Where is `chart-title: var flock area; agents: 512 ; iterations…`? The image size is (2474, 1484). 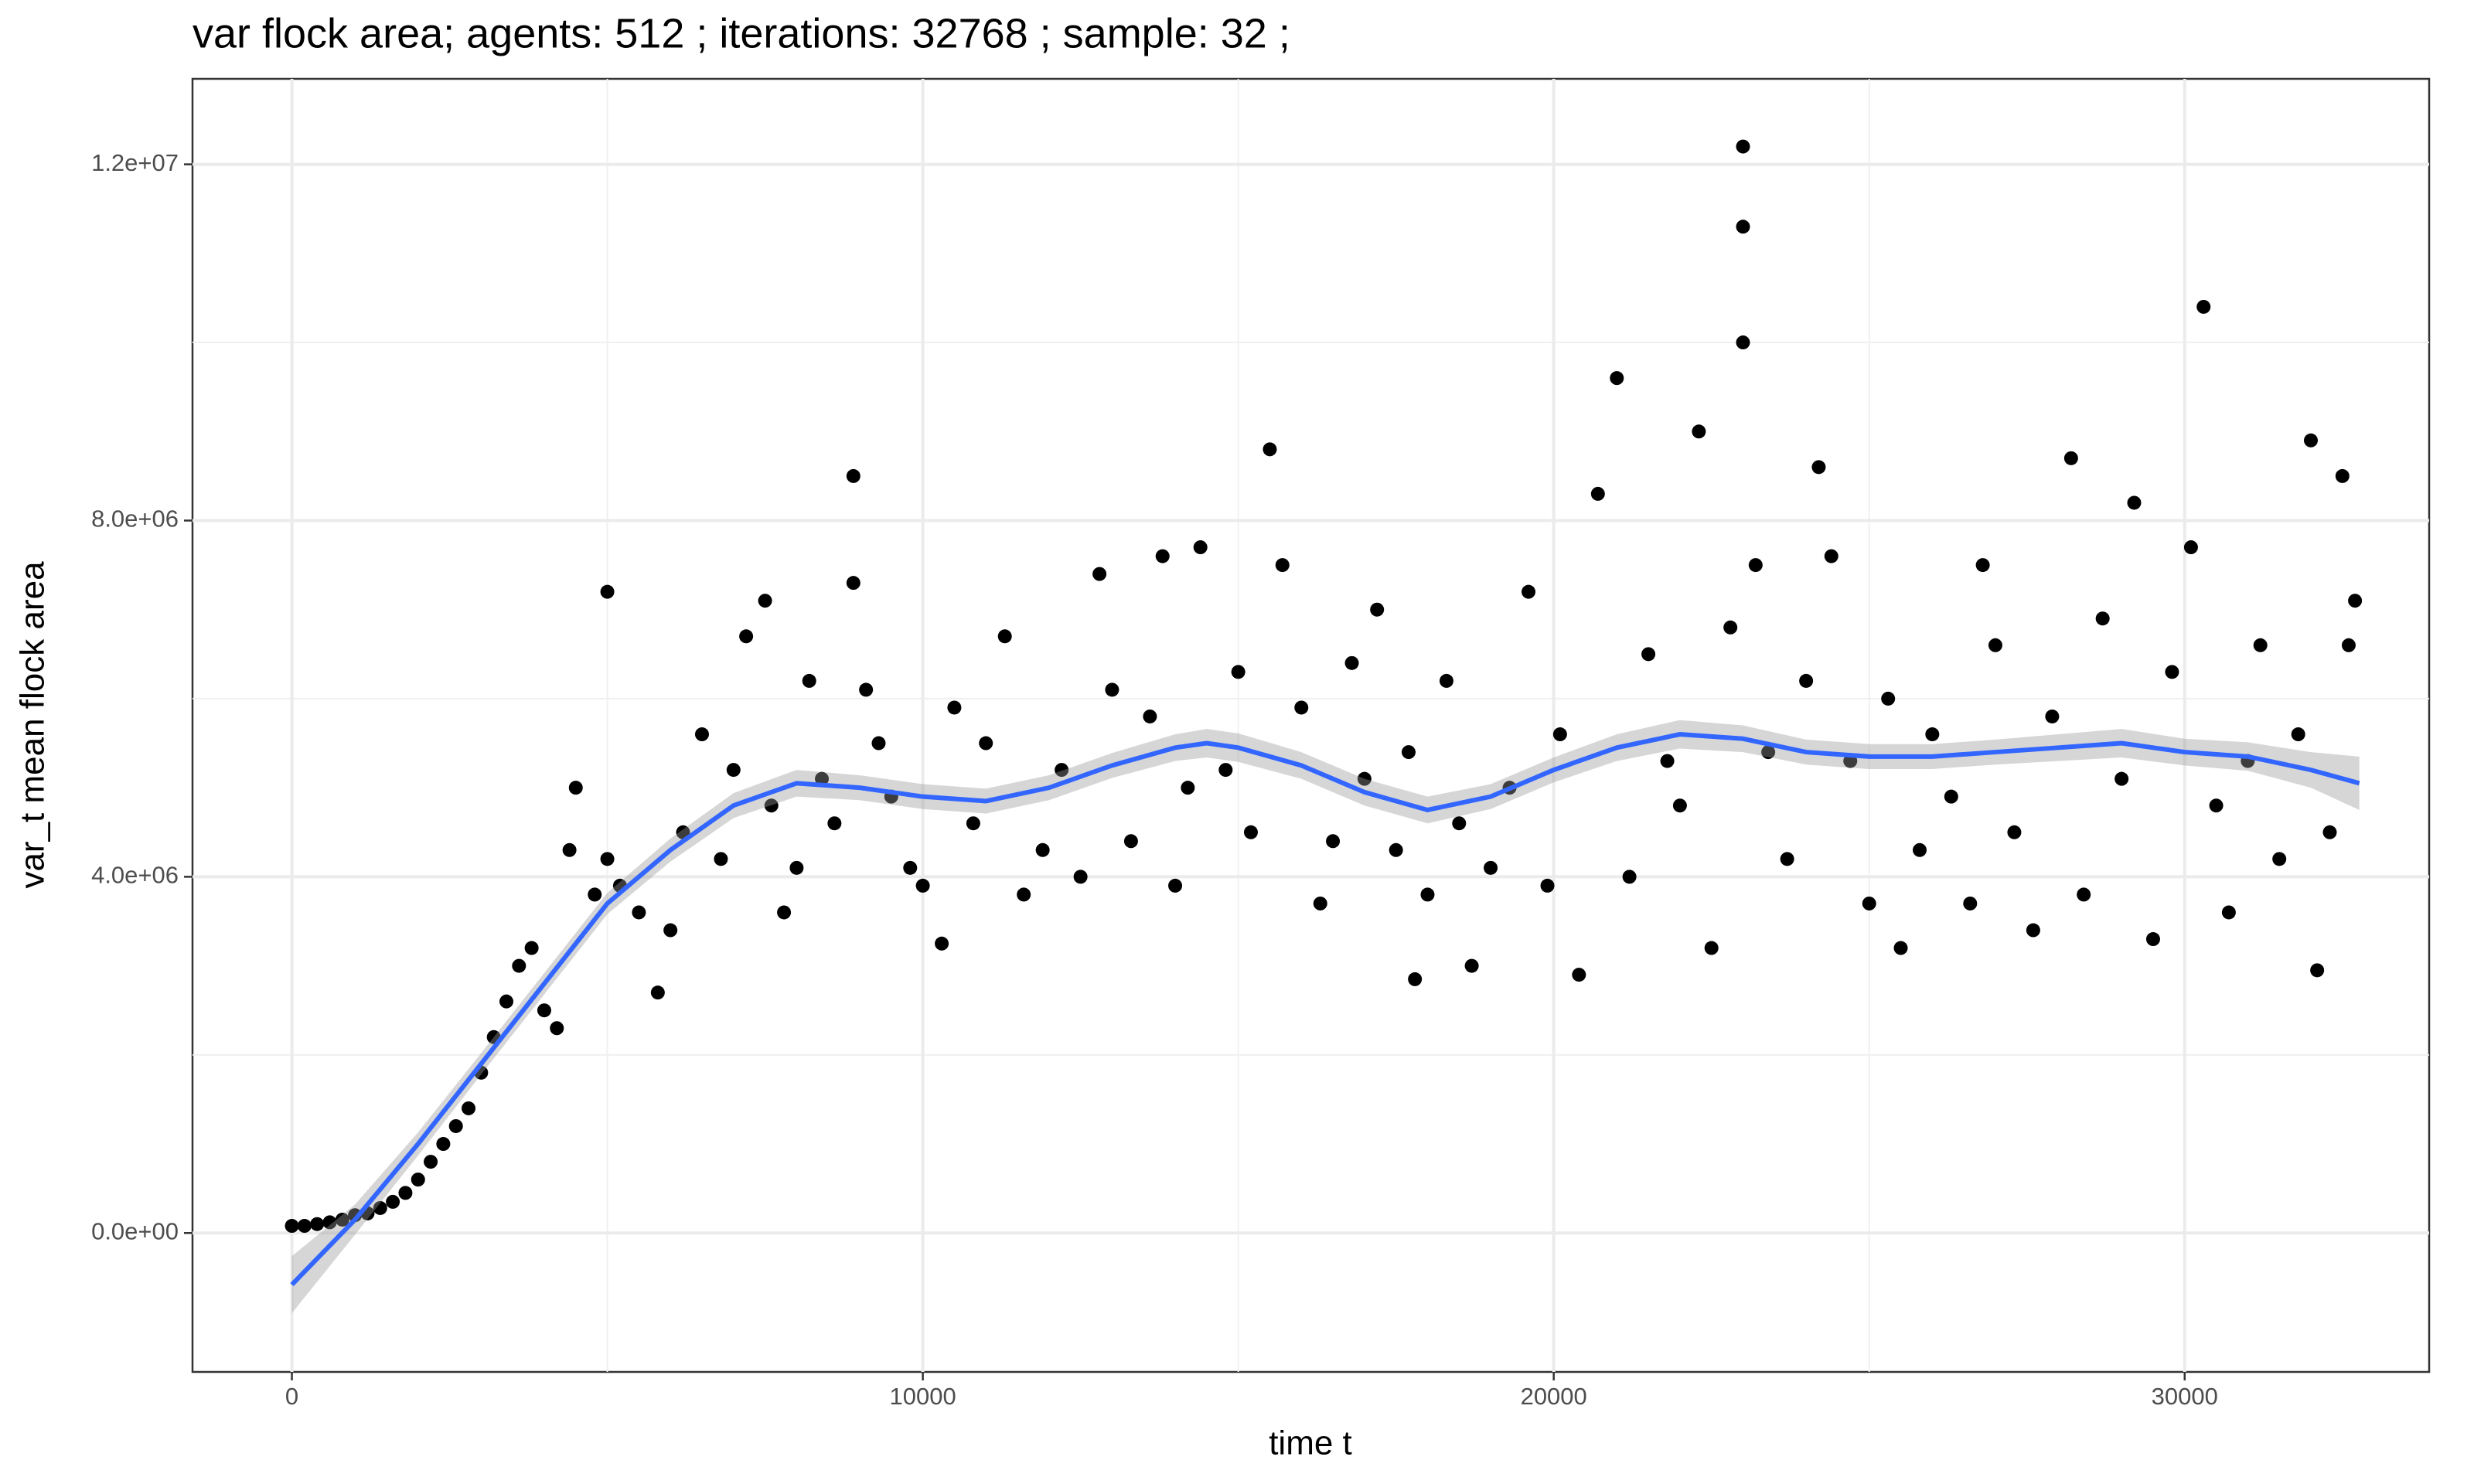
chart-title: var flock area; agents: 512 ; iterations… is located at coordinates (741, 33).